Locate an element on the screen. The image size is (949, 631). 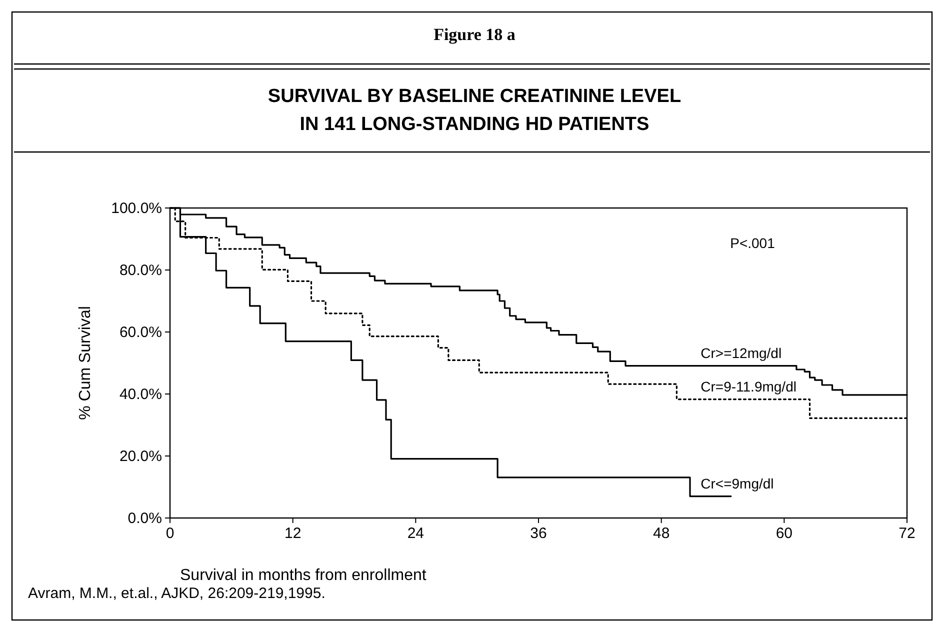
y-tick-label: 80.0% is located at coordinates (140, 270).